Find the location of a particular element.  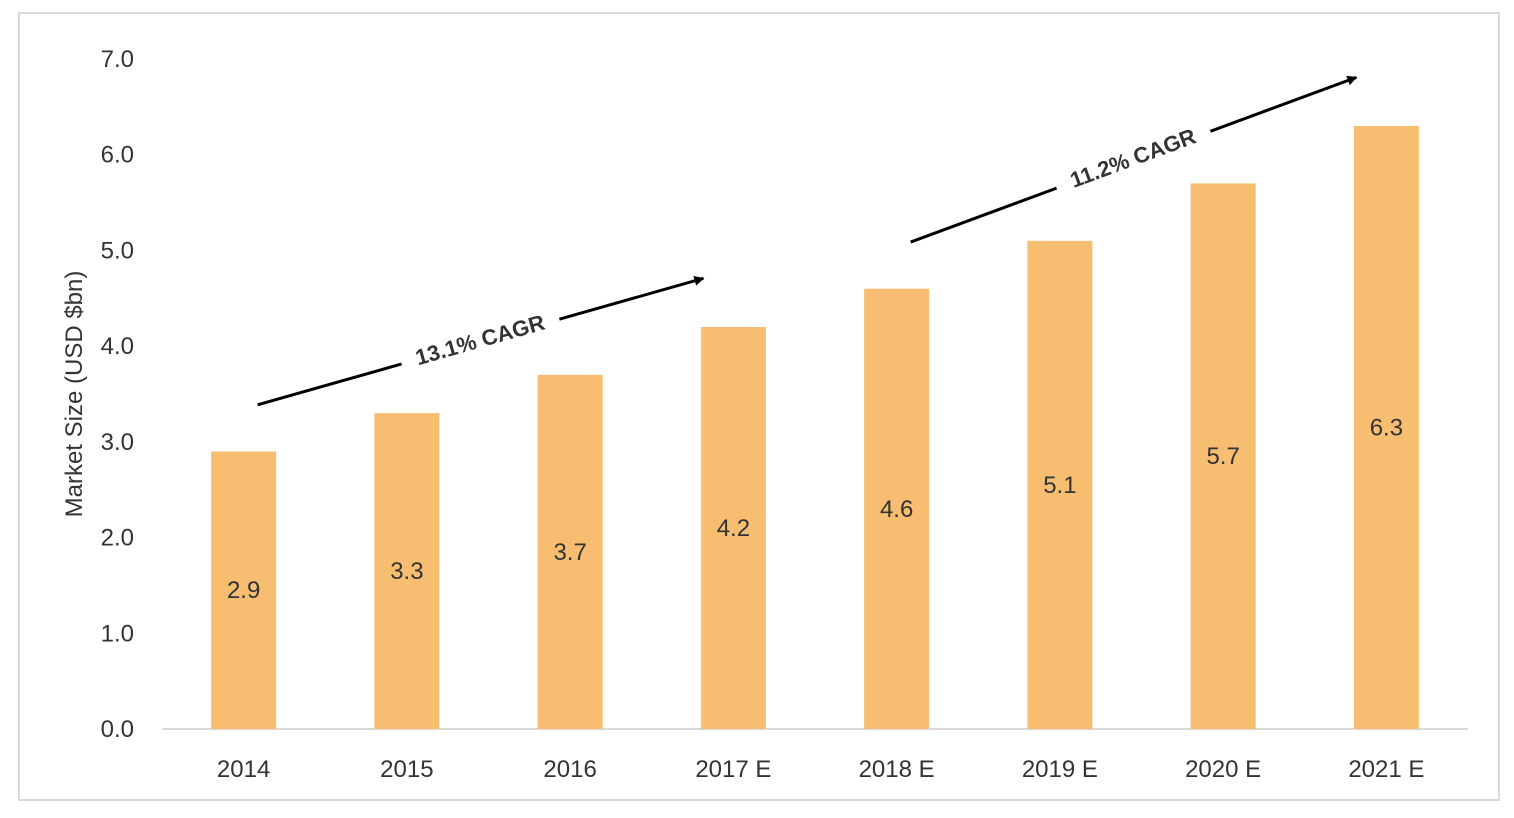

bar-2014 is located at coordinates (244, 590).